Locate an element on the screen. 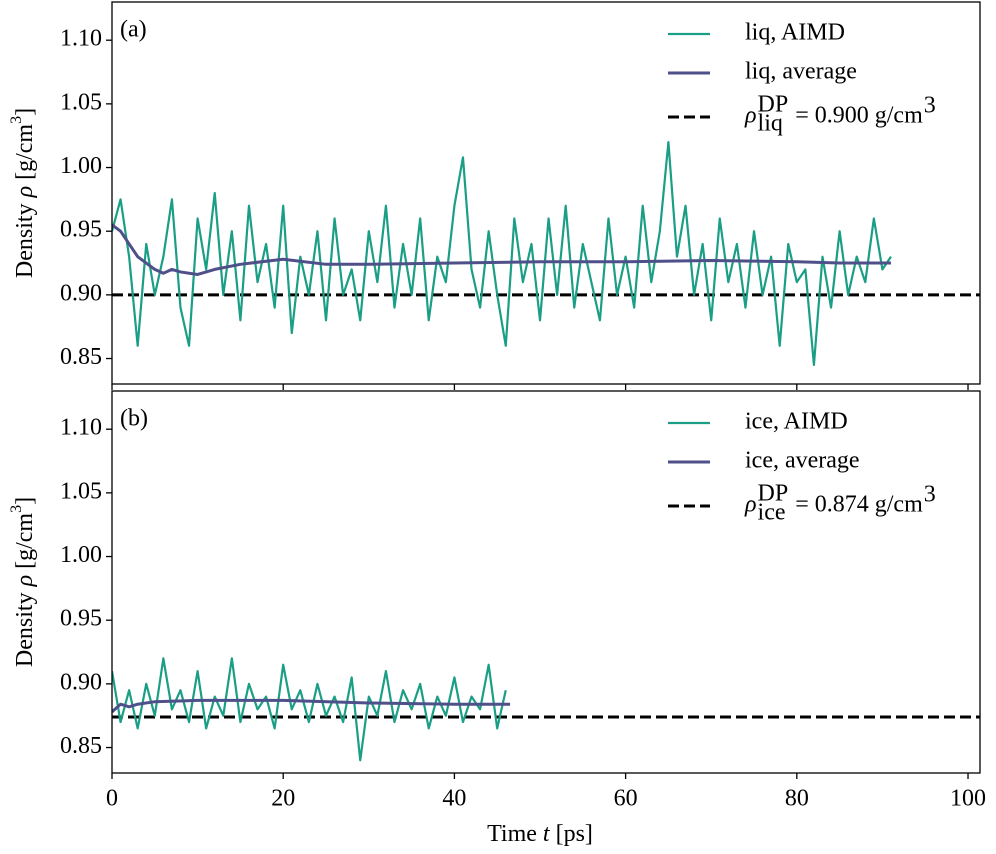 This screenshot has height=854, width=996. panel-label: (a) is located at coordinates (133, 30).